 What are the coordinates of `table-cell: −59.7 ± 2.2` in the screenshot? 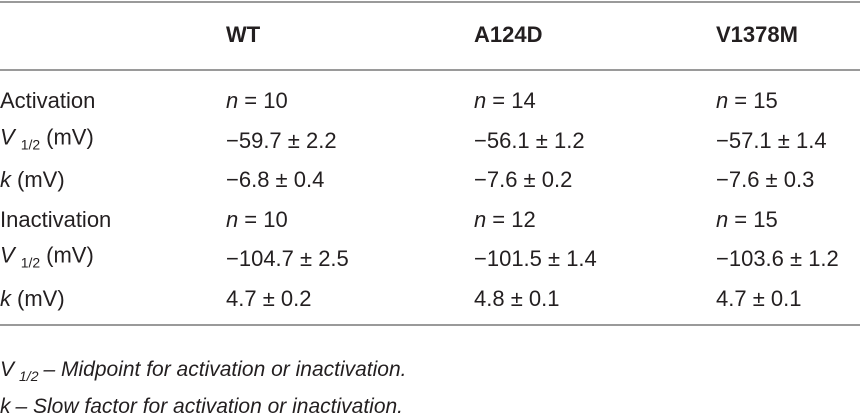 It's located at (281, 141).